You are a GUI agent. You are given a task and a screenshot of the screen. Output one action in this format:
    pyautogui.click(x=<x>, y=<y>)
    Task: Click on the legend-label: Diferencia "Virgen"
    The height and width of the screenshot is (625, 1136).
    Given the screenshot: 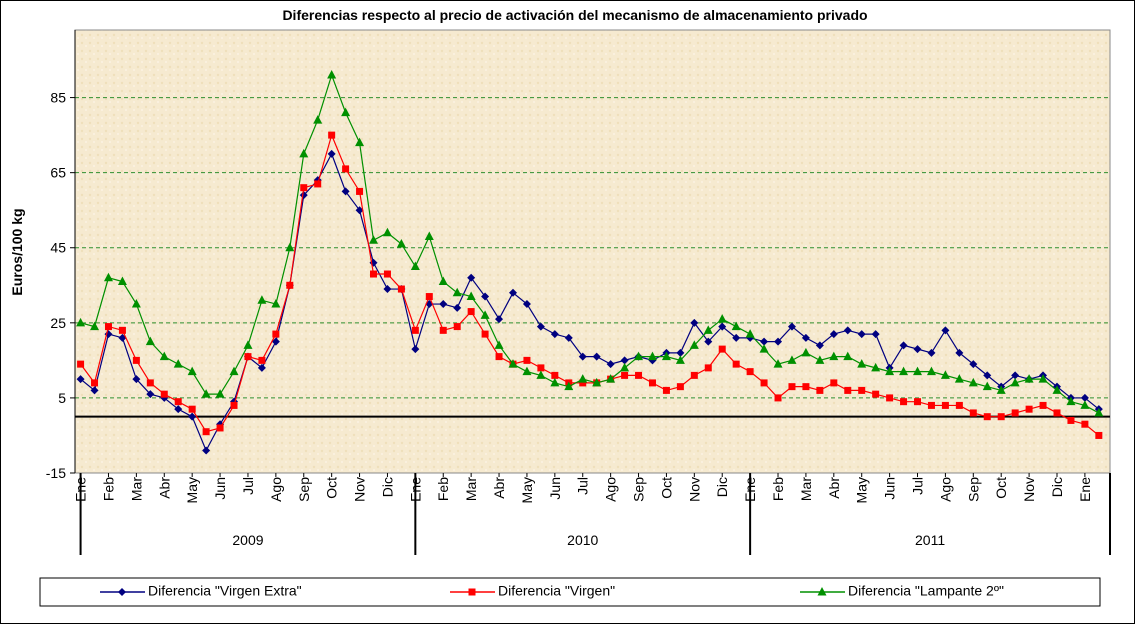 What is the action you would take?
    pyautogui.click(x=556, y=591)
    